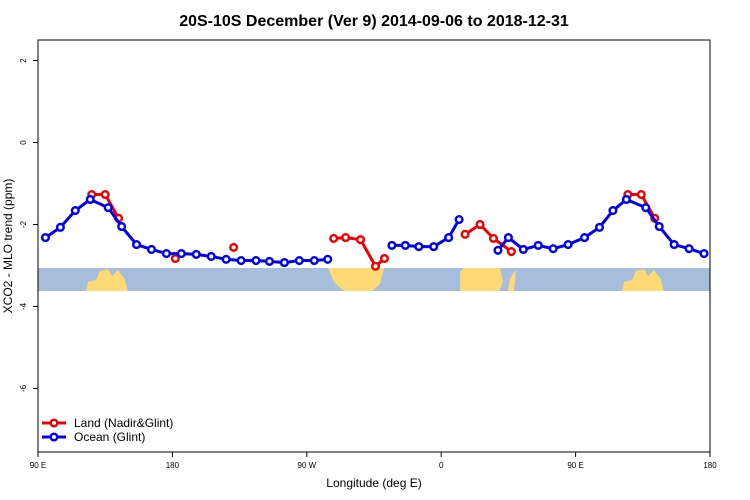  What do you see at coordinates (23, 142) in the screenshot?
I see `y-tick-label: 0` at bounding box center [23, 142].